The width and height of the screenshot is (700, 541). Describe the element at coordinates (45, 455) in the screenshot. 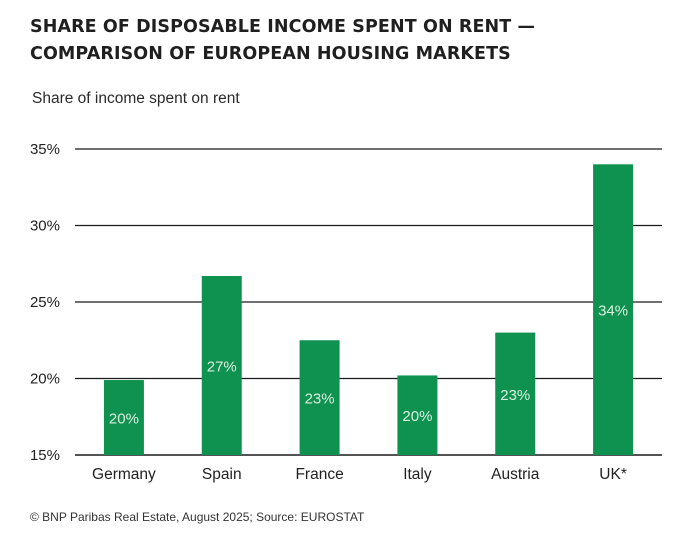

I see `y-tick-label: 15%` at that location.